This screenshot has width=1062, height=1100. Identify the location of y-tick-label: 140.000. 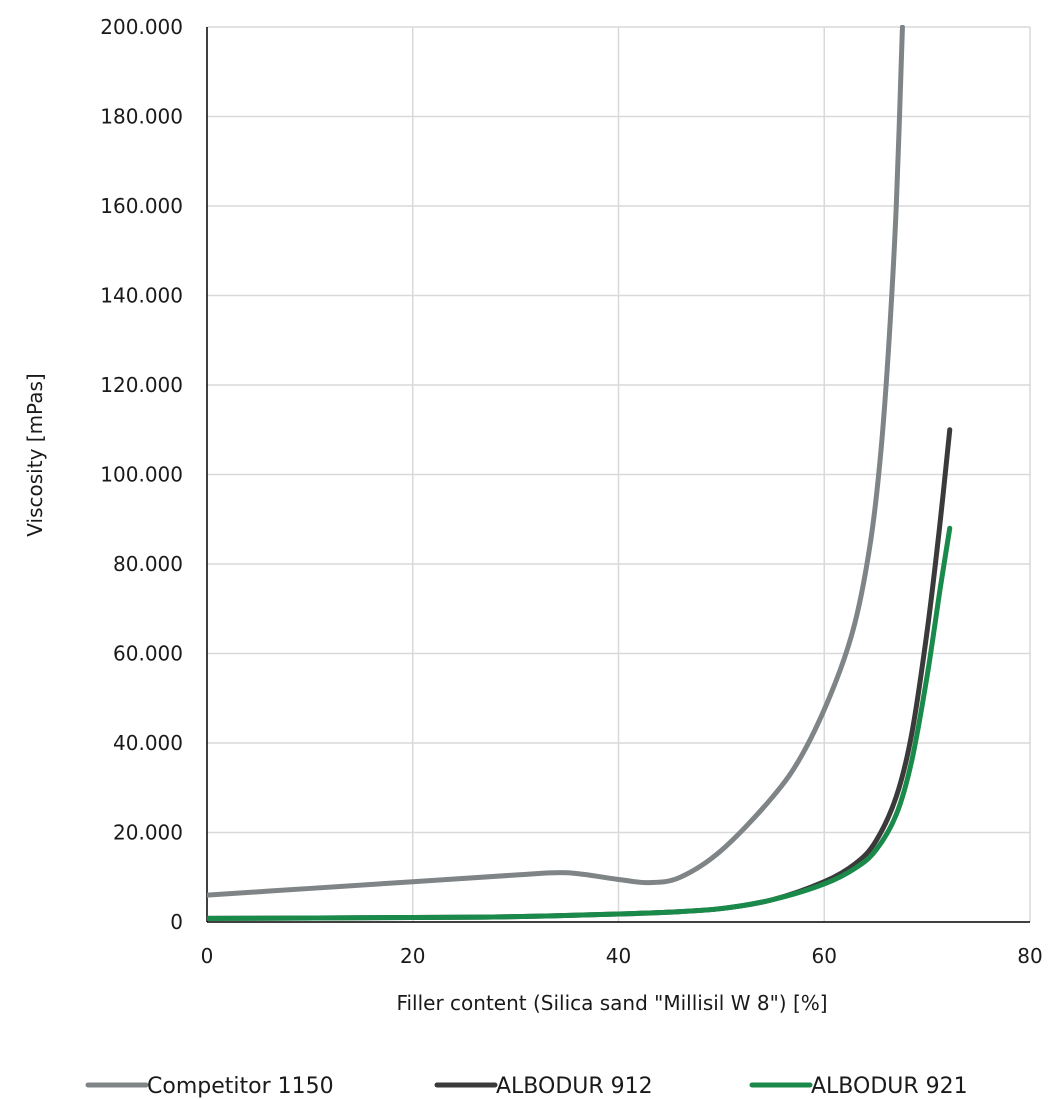
(141, 296).